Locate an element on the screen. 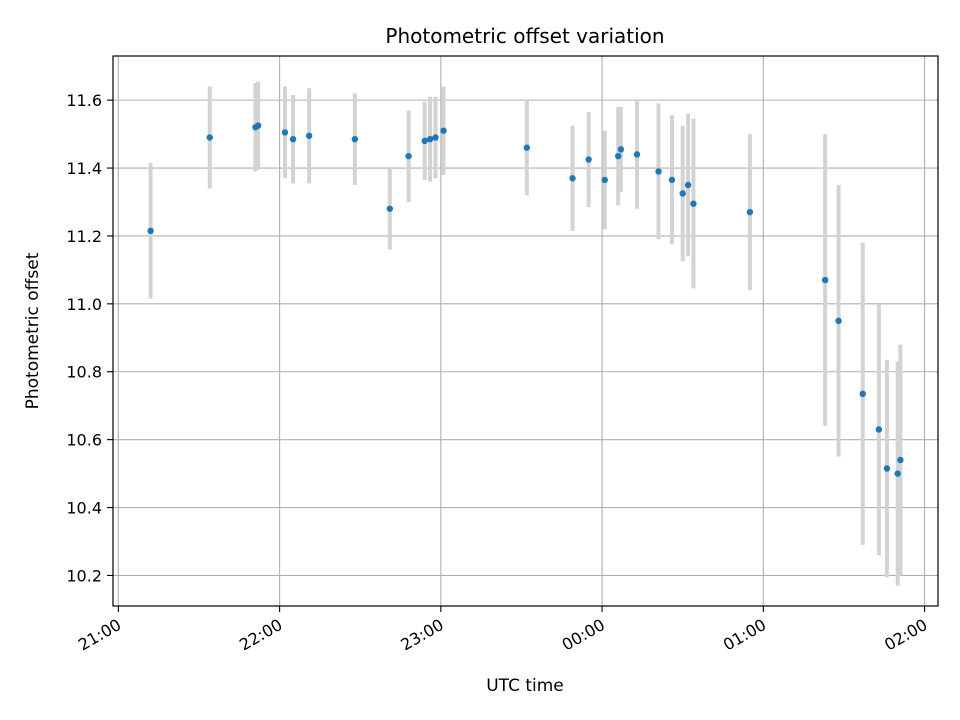  y-tick-label: 10.8 is located at coordinates (84, 372).